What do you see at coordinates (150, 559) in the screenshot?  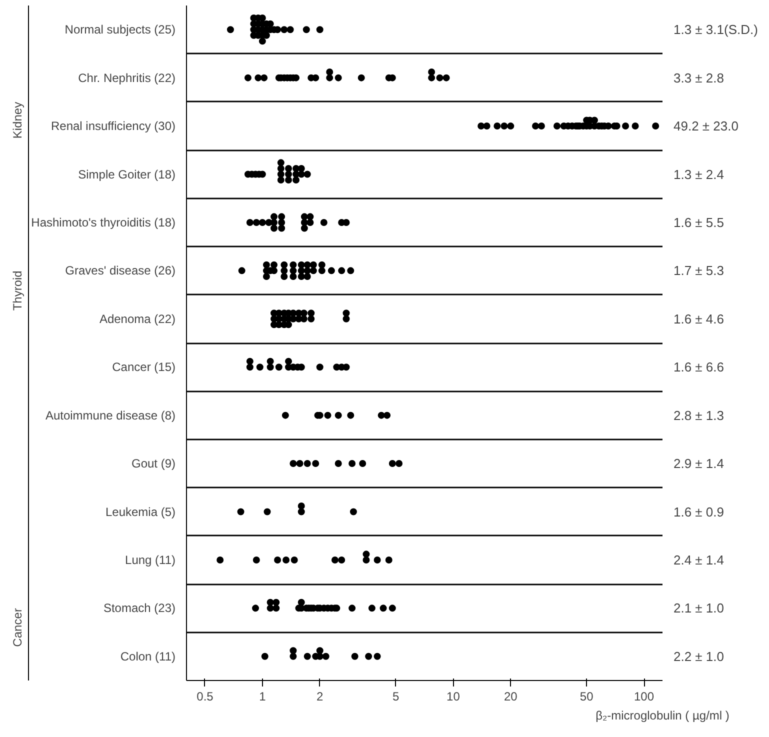 I see `y-tick-label: Lung (11)` at bounding box center [150, 559].